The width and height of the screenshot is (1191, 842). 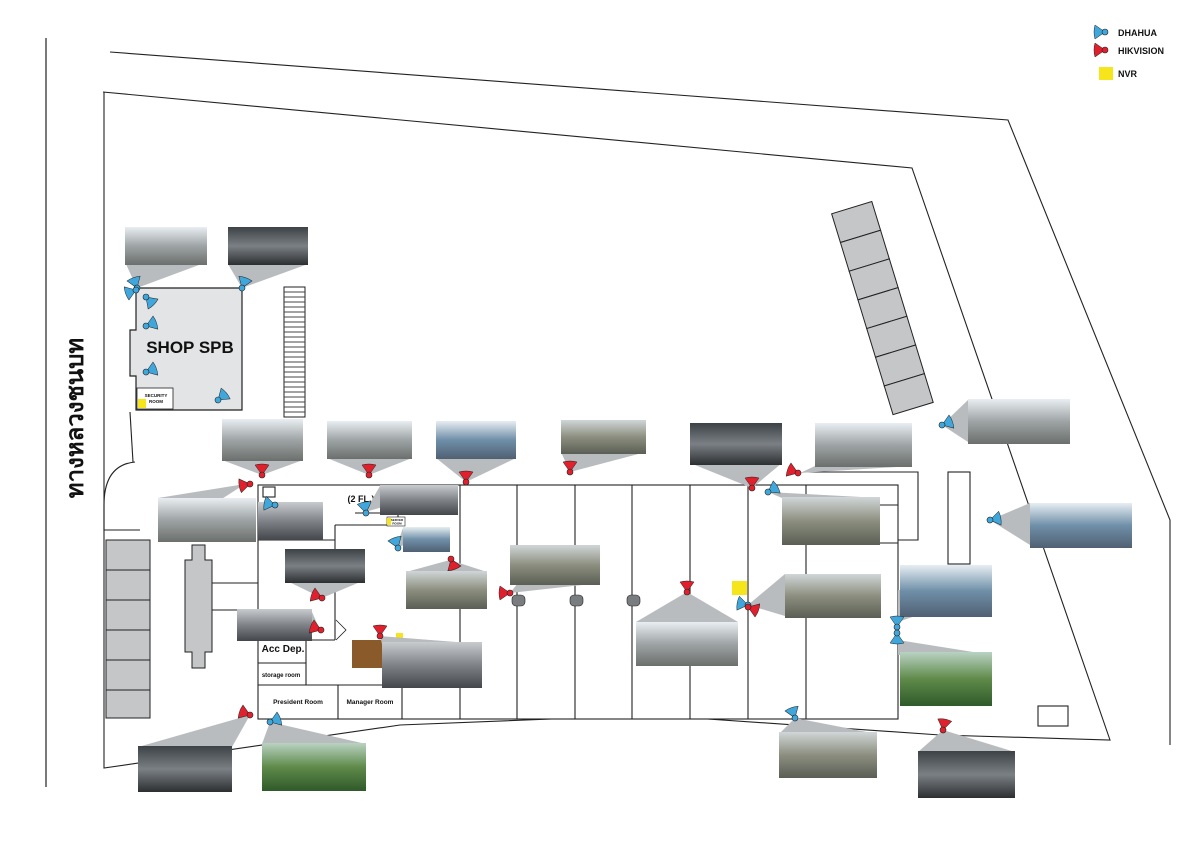 I want to click on staircase, so click(x=294, y=352).